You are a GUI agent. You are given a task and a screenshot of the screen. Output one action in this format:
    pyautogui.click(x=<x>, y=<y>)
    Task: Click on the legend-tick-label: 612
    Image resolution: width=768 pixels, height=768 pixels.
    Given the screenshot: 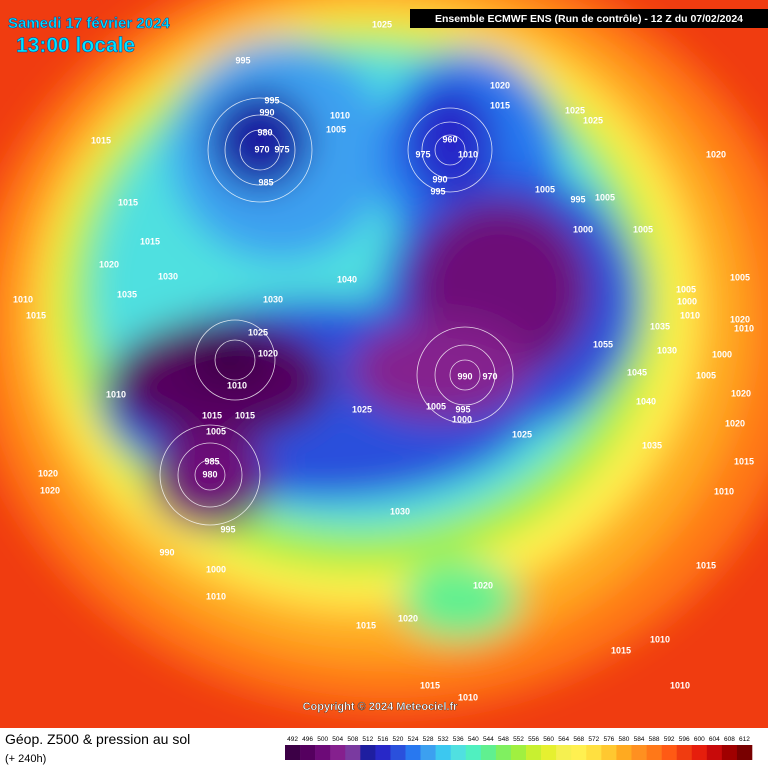 What is the action you would take?
    pyautogui.click(x=744, y=739)
    